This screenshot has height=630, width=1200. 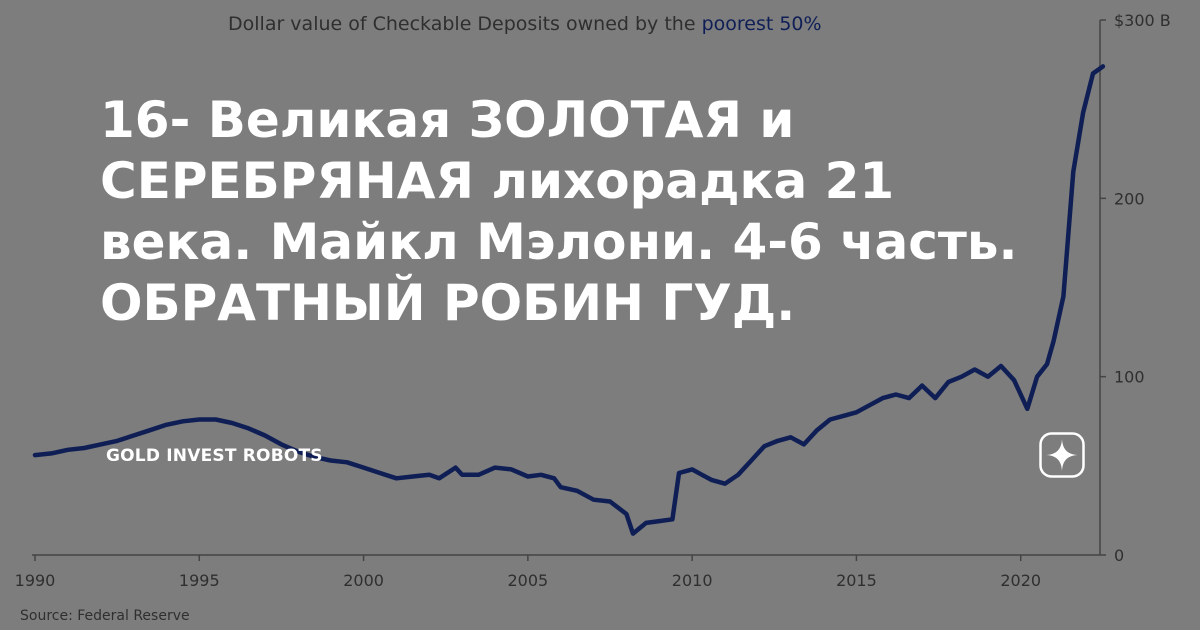 What do you see at coordinates (214, 456) in the screenshot?
I see `channel-name: GOLD INVEST ROBOTS` at bounding box center [214, 456].